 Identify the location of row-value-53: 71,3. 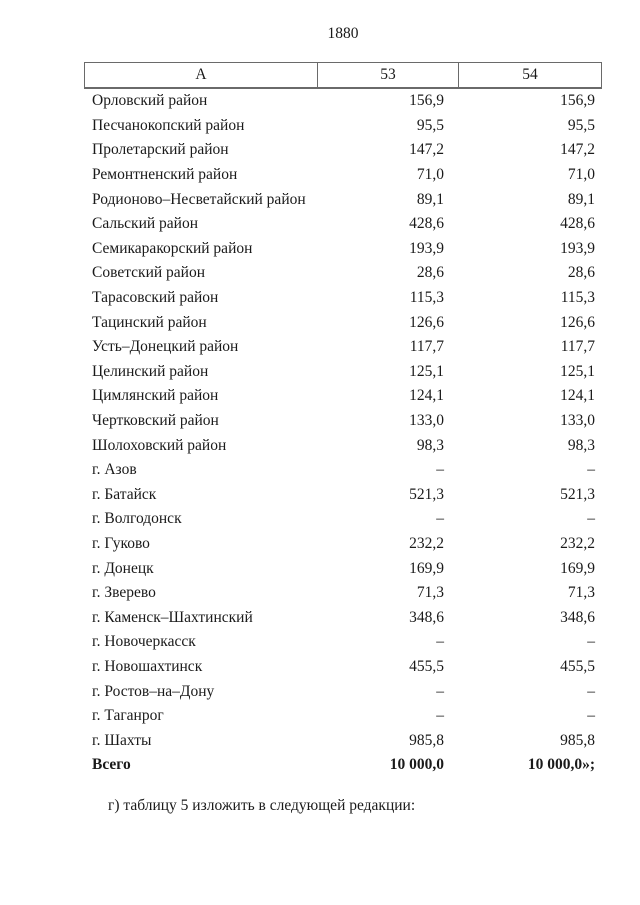
(430, 593).